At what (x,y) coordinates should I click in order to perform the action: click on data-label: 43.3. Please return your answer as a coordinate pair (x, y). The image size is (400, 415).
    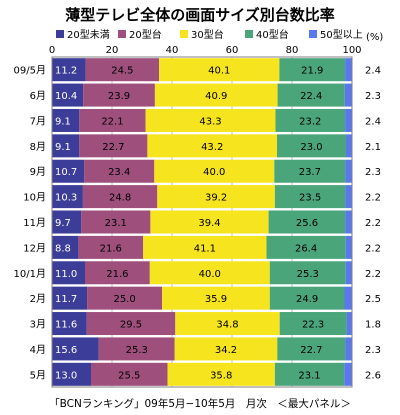
    Looking at the image, I should click on (210, 121).